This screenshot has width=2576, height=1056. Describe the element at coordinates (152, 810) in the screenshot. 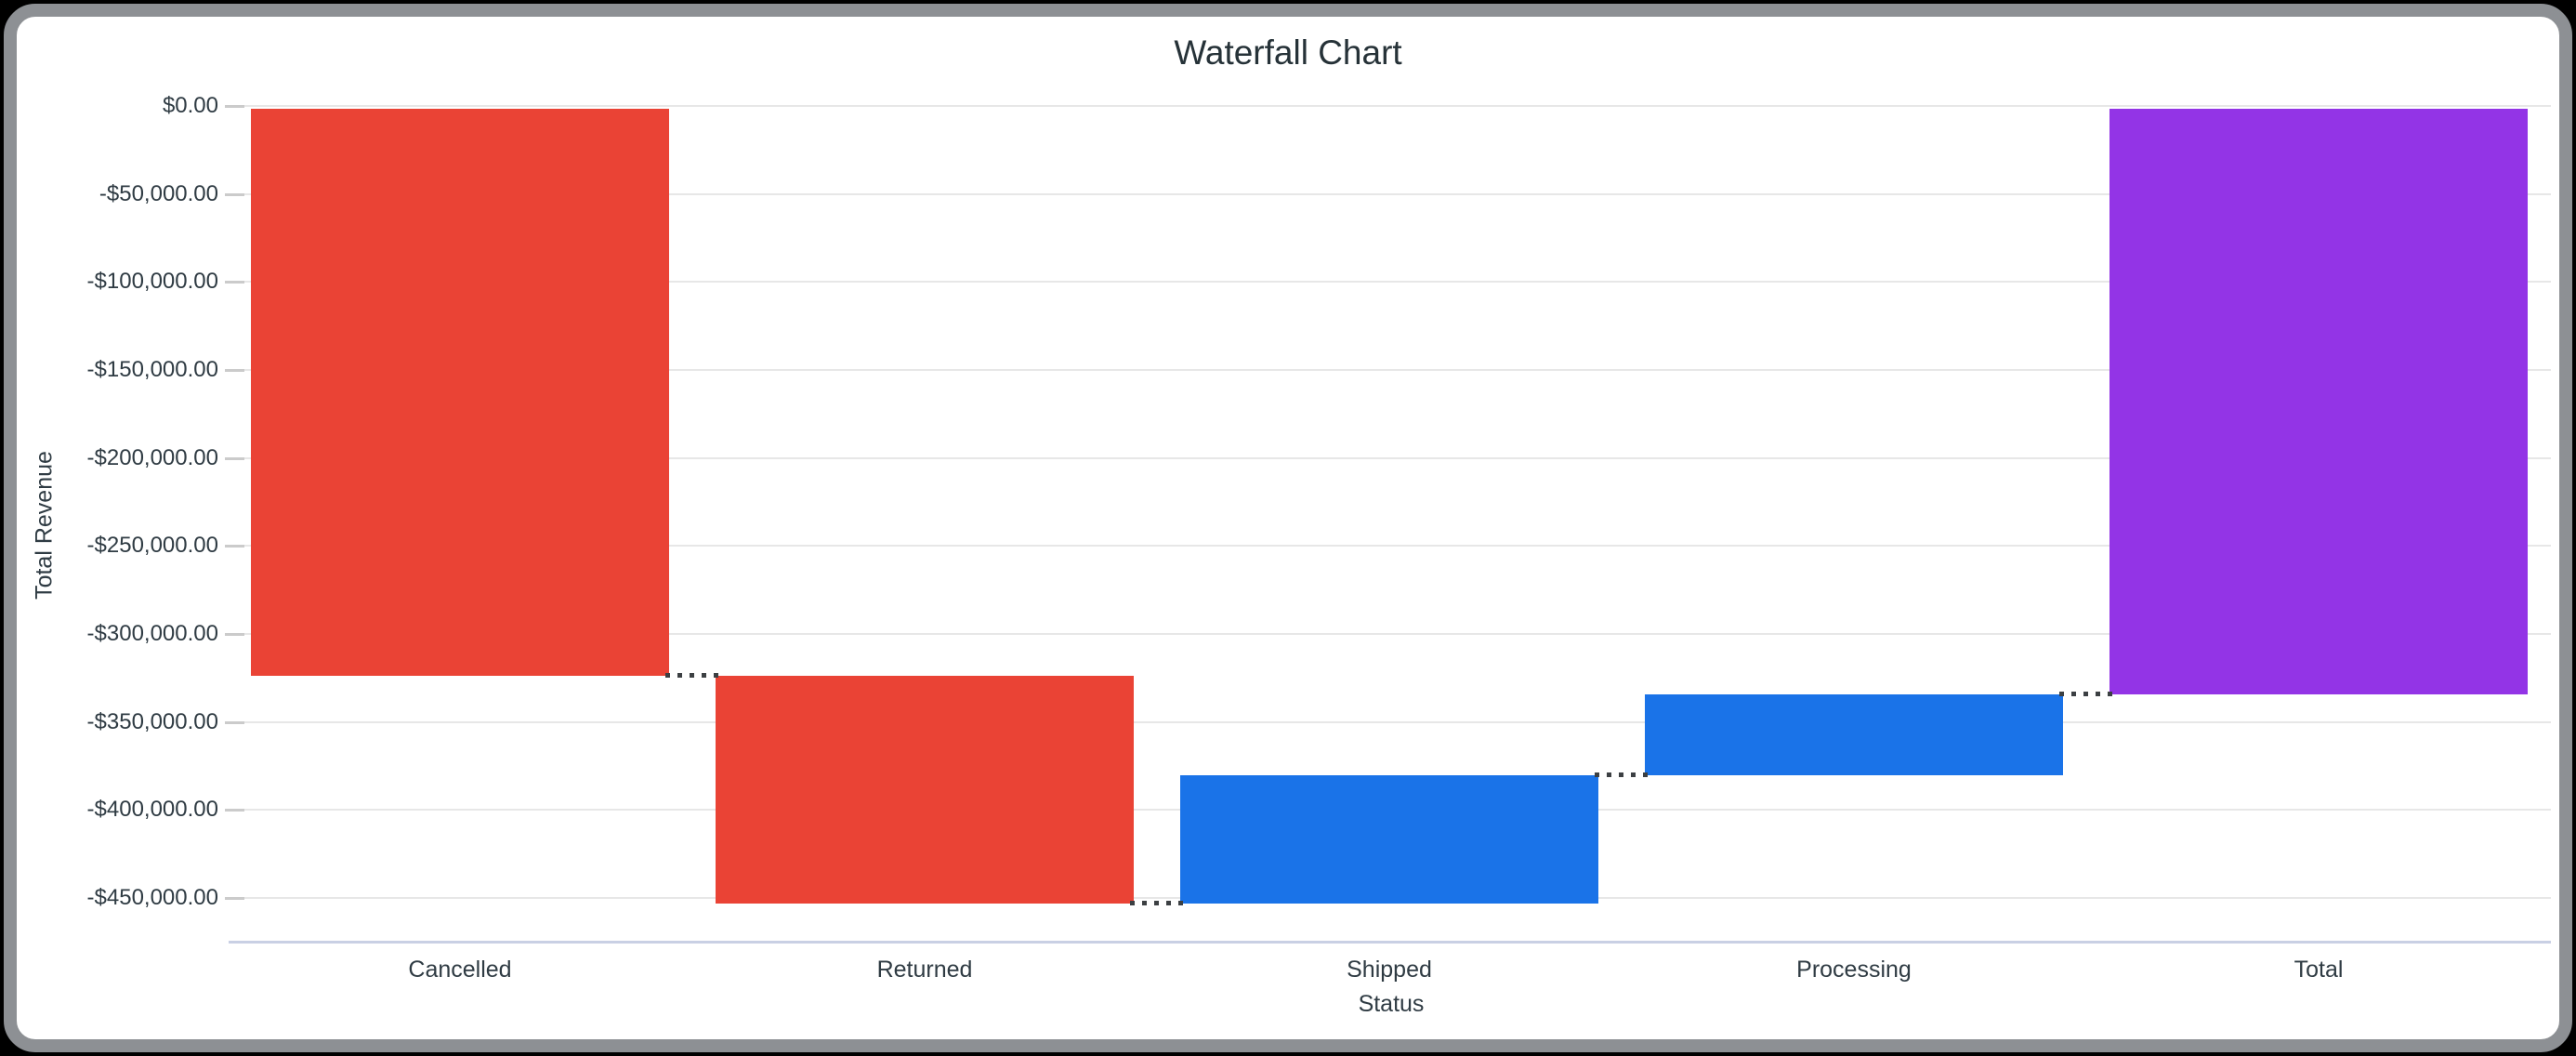

I see `y-tick-label: -$400,000.00` at that location.